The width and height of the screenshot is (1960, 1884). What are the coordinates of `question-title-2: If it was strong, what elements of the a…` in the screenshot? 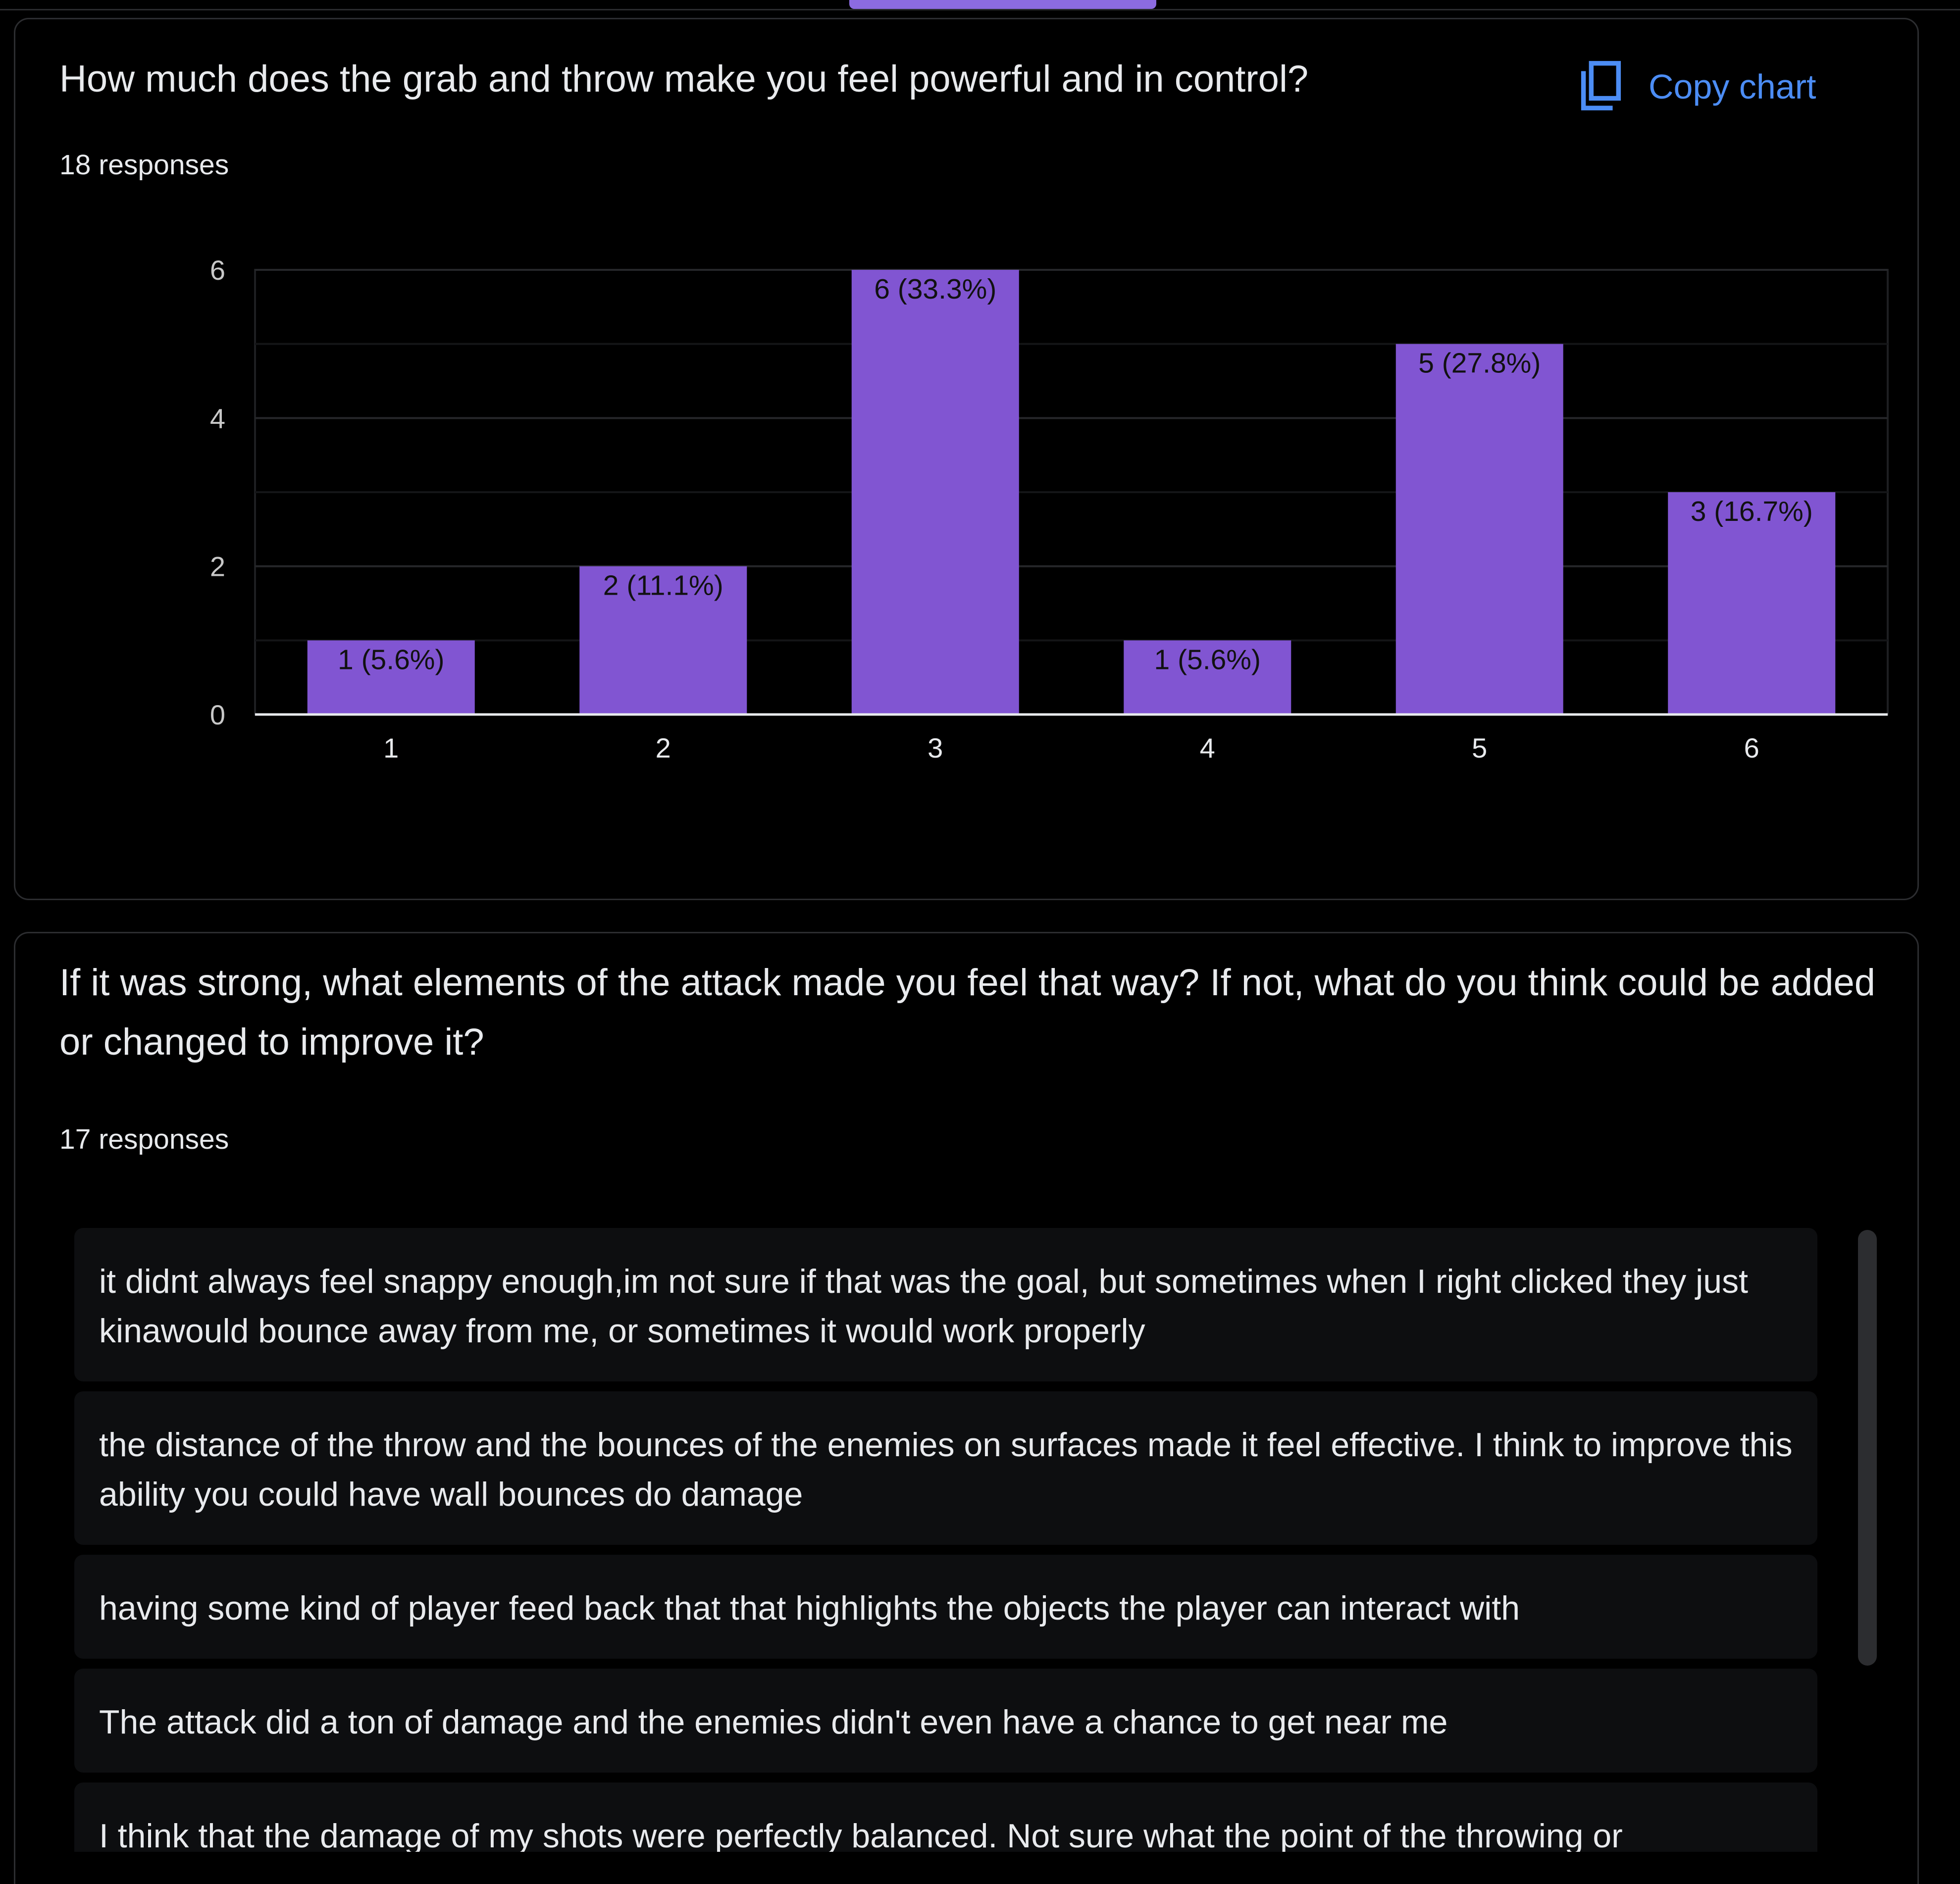 It's located at (967, 1013).